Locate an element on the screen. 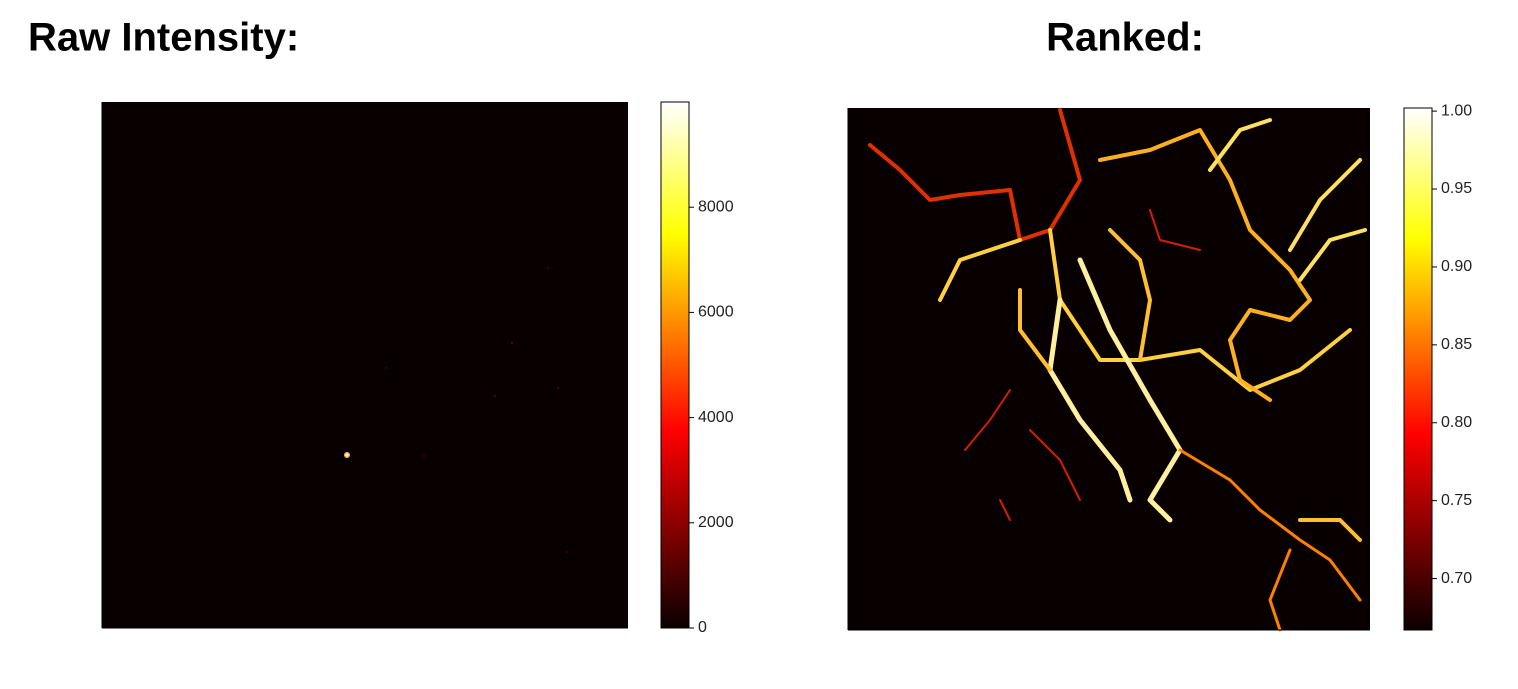 This screenshot has width=1518, height=689. colorbar-tick-label: 0.80 is located at coordinates (1456, 422).